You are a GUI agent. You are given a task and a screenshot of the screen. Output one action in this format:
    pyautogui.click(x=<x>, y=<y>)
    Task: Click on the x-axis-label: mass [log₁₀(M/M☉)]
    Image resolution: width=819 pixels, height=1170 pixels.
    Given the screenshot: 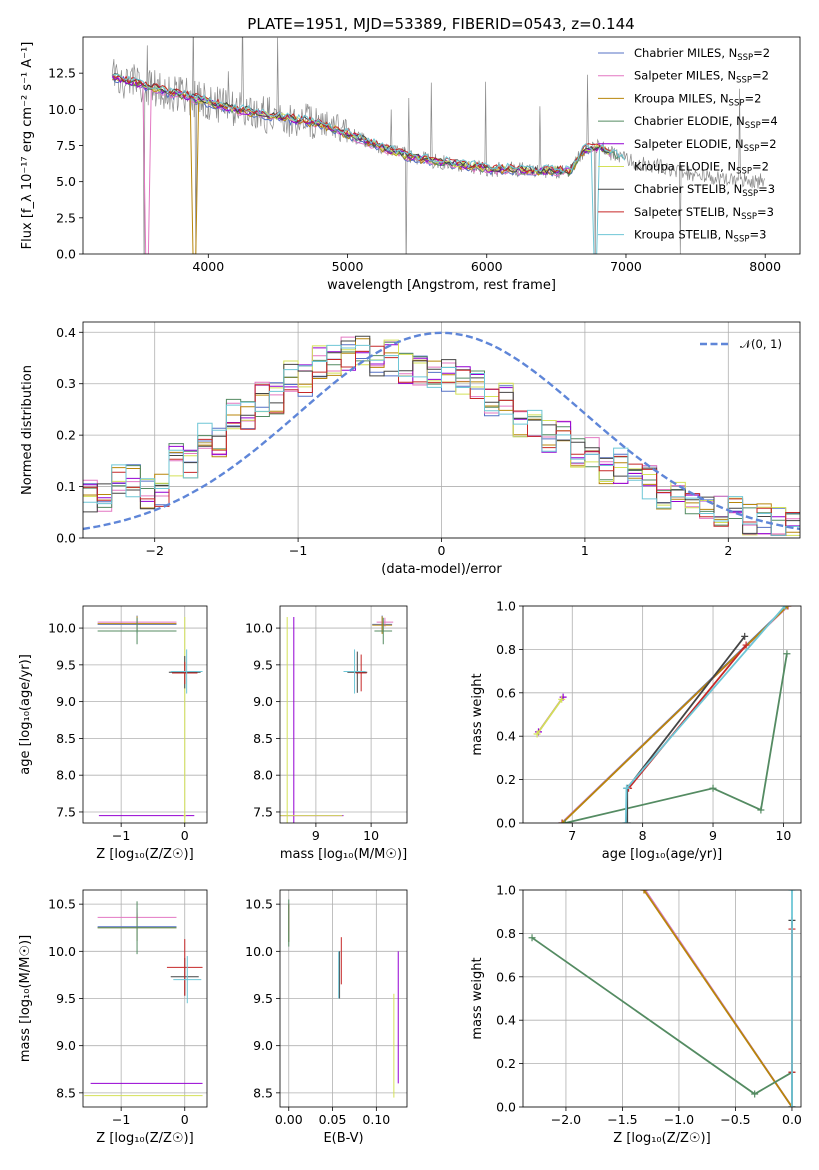 What is the action you would take?
    pyautogui.click(x=343, y=854)
    